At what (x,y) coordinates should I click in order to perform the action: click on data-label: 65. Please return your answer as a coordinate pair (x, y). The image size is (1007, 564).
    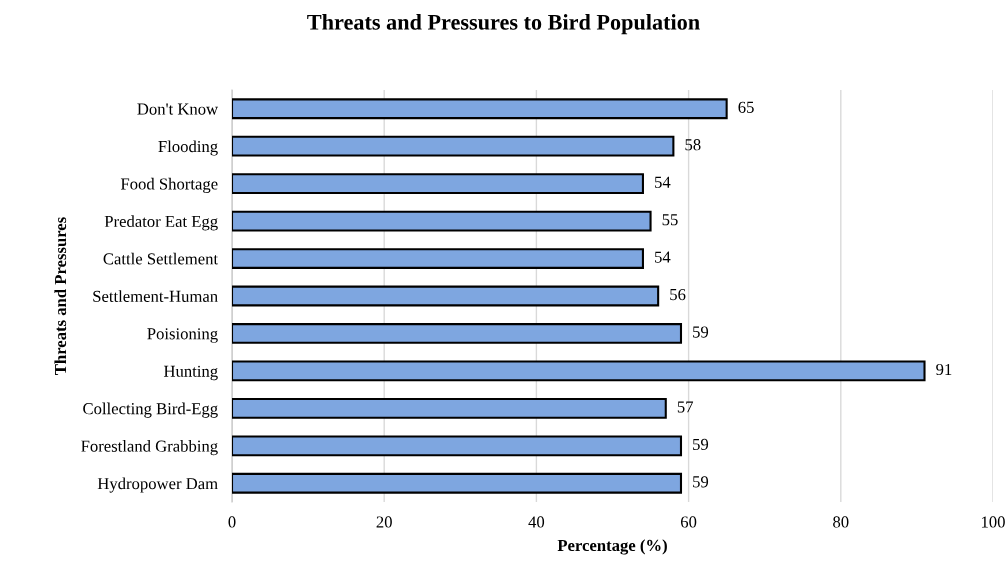
    Looking at the image, I should click on (746, 107).